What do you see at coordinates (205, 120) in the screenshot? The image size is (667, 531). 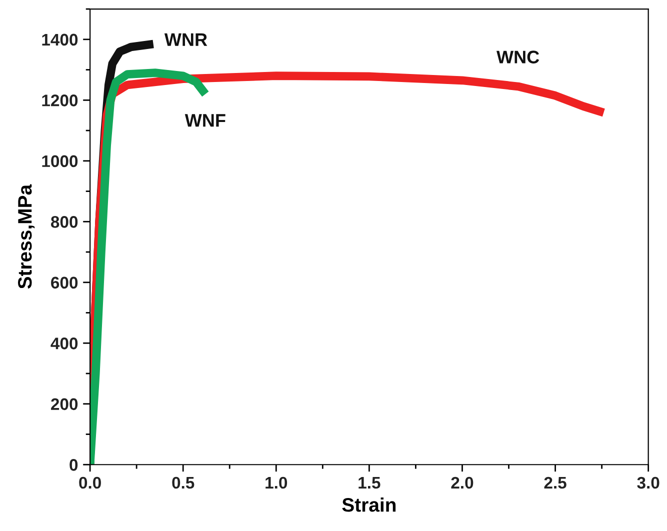 I see `series-label: WNF` at bounding box center [205, 120].